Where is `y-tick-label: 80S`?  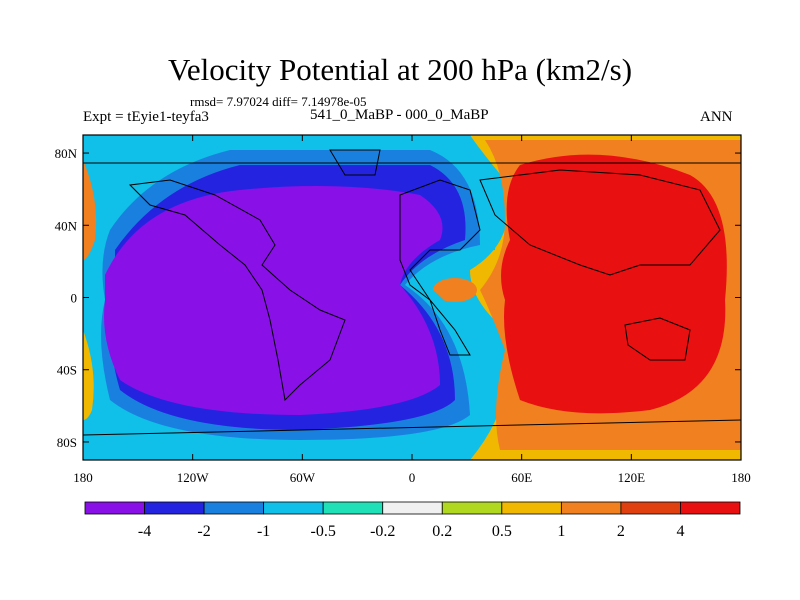 y-tick-label: 80S is located at coordinates (67, 442).